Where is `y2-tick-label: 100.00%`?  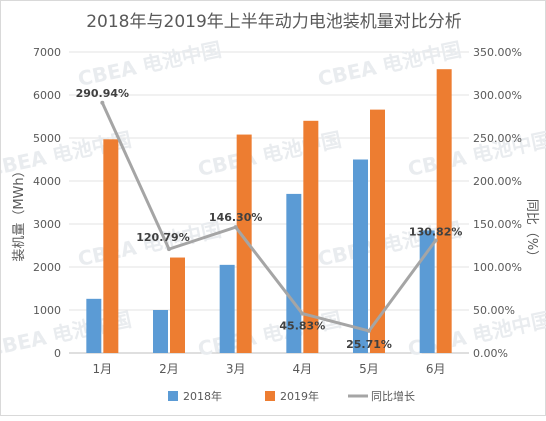 y2-tick-label: 100.00% is located at coordinates (497, 267).